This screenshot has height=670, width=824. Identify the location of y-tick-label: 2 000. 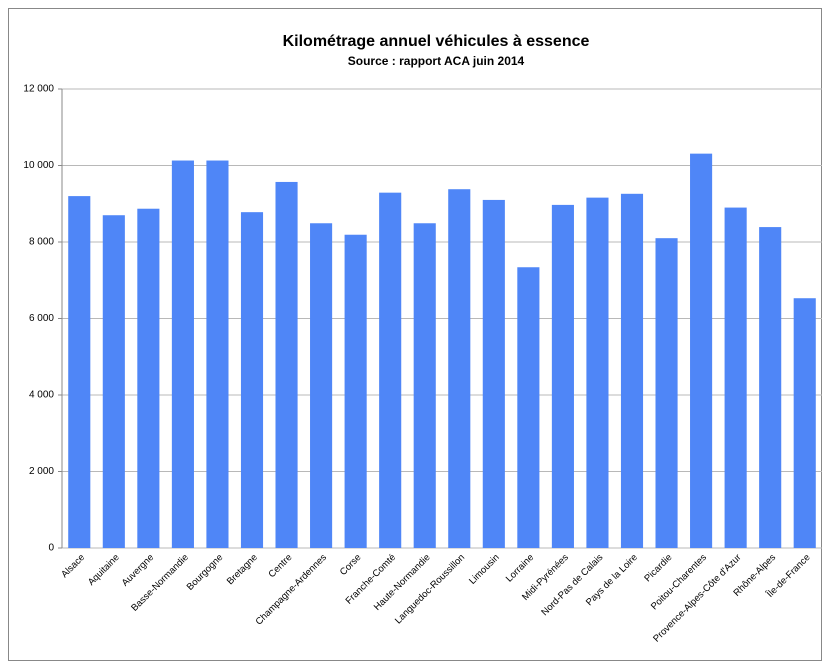
(41, 471).